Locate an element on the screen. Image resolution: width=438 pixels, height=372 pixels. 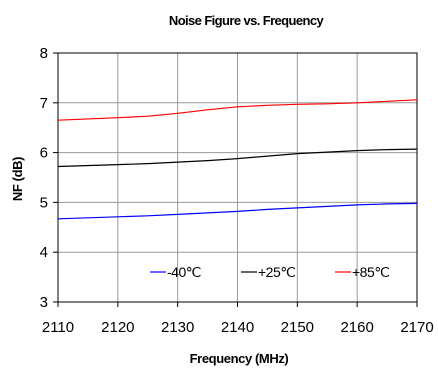
x-tick-label: 2140 is located at coordinates (237, 327).